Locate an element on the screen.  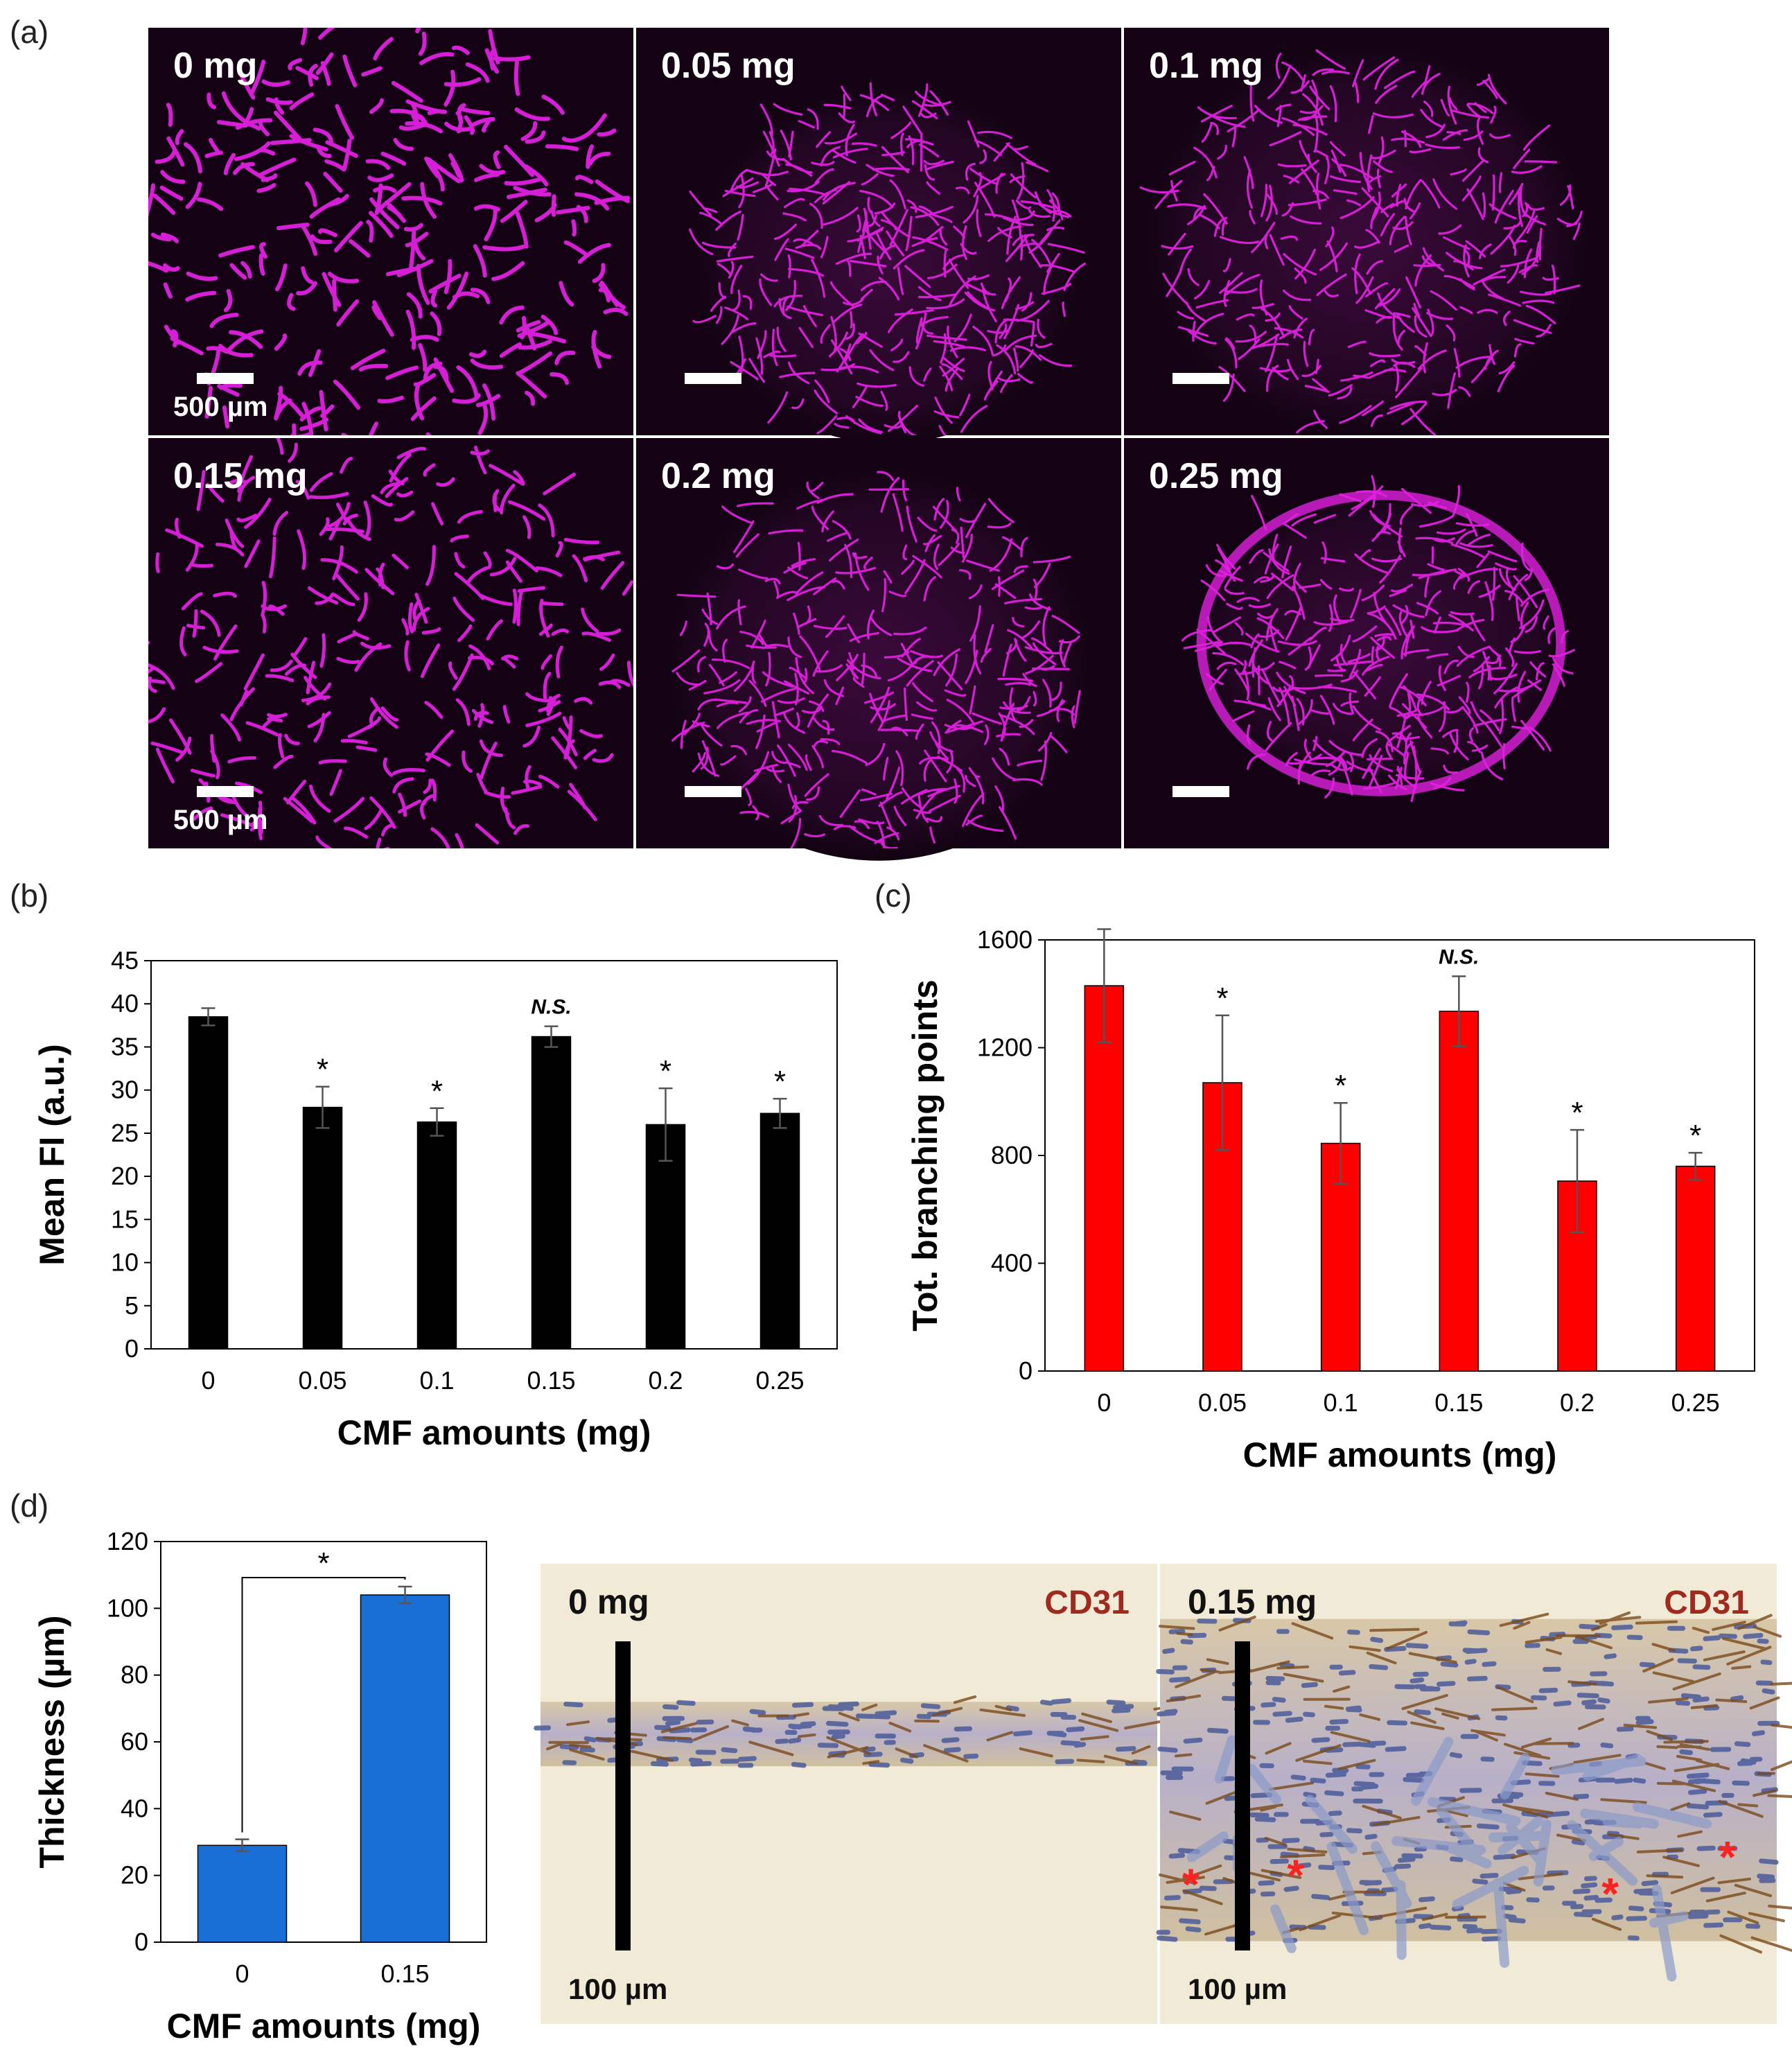
y-tick-label: 10 is located at coordinates (125, 1262).